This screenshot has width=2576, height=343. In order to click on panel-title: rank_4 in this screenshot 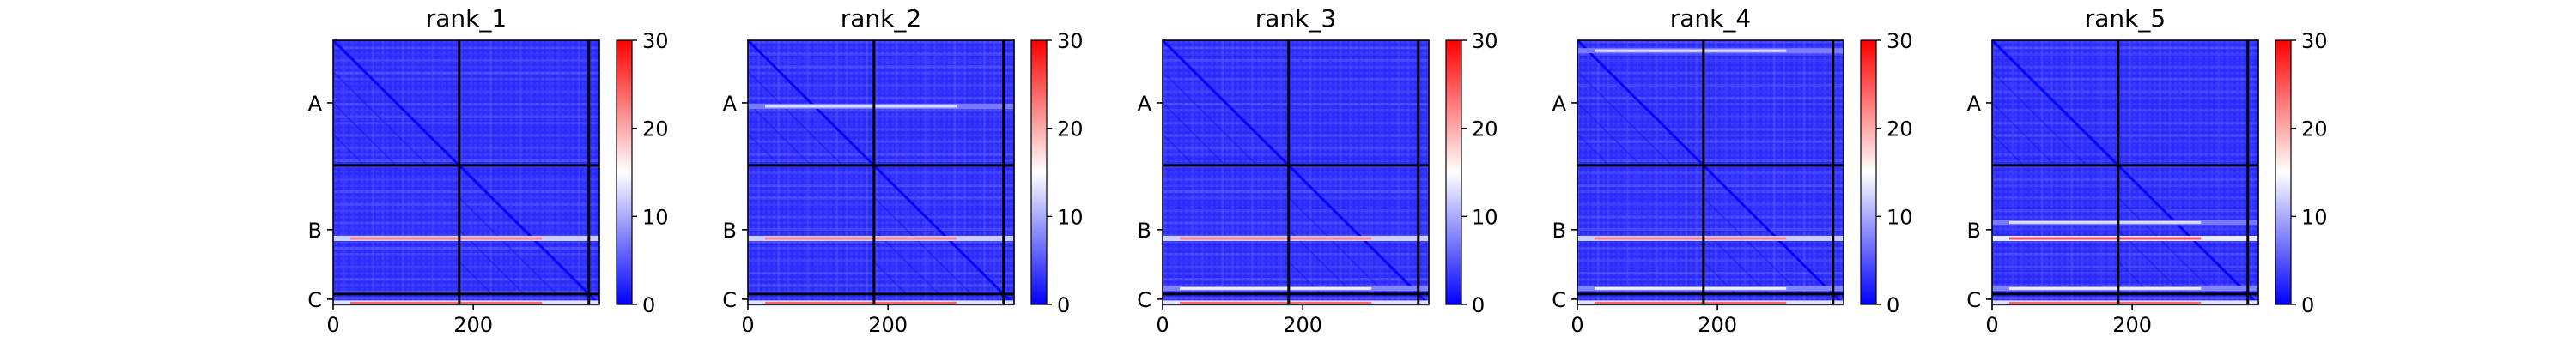, I will do `click(1711, 18)`.